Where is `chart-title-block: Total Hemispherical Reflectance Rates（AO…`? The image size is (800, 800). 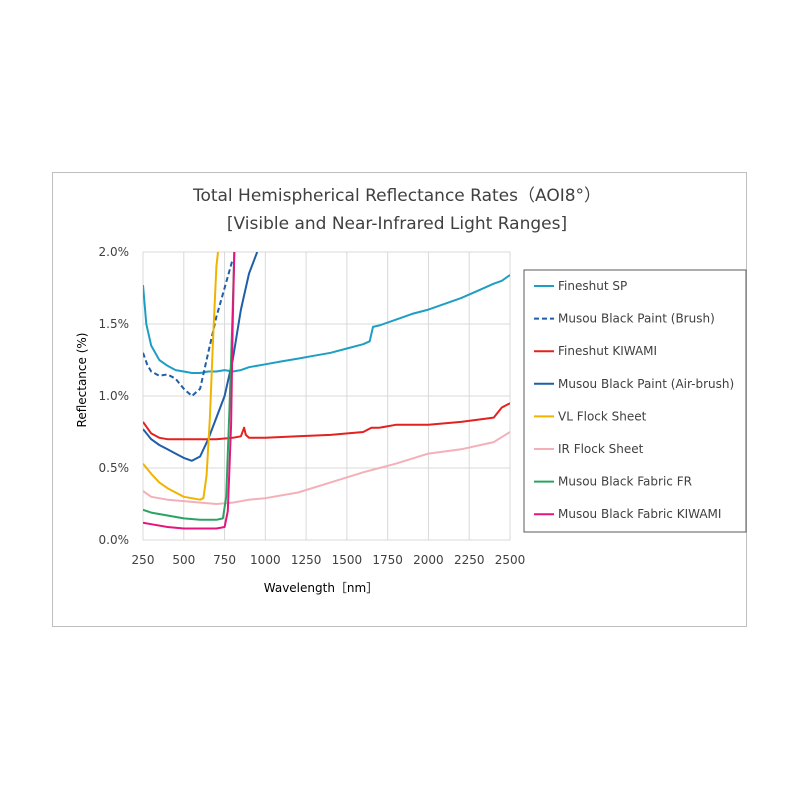
chart-title-block: Total Hemispherical Reflectance Rates（AO… is located at coordinates (397, 210).